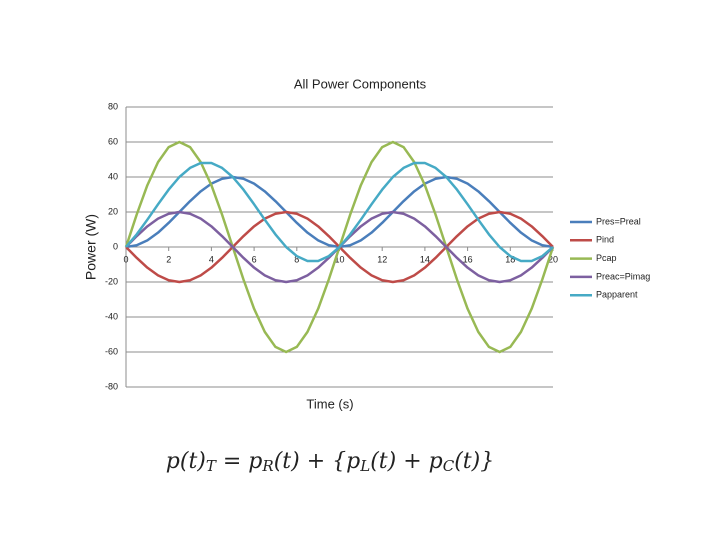 The height and width of the screenshot is (540, 720). I want to click on formula-subscript: C, so click(449, 466).